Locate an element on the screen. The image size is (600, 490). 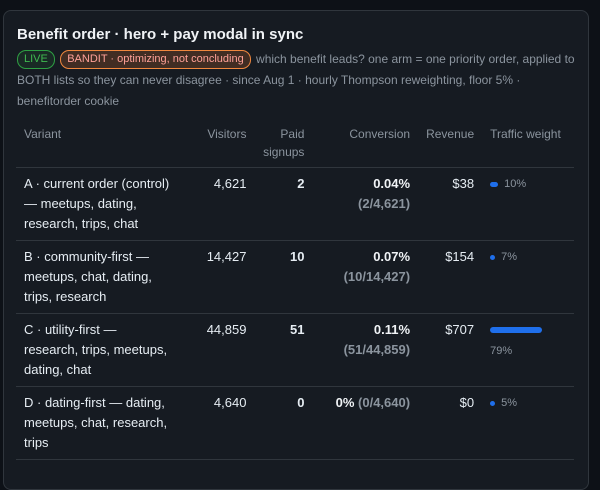
revenue-cell: $38 is located at coordinates (450, 204).